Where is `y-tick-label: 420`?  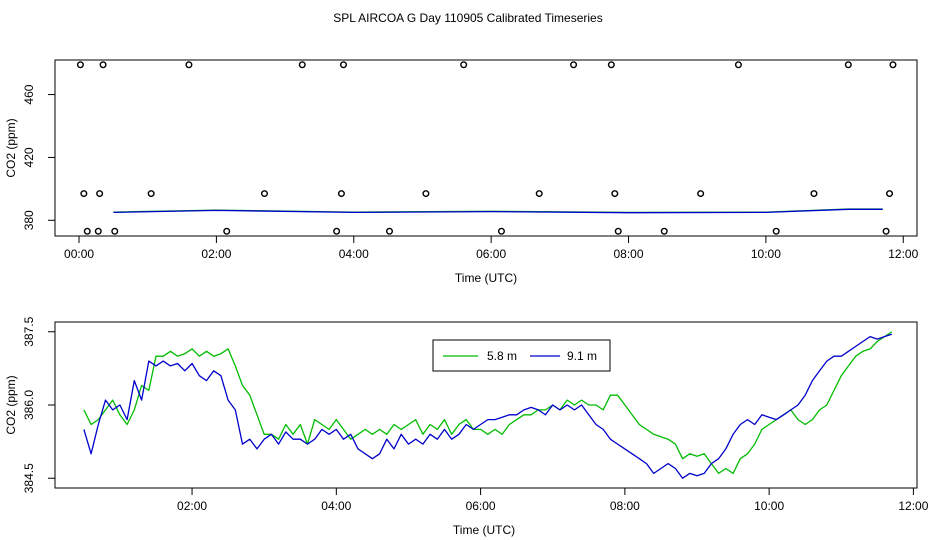 y-tick-label: 420 is located at coordinates (29, 157).